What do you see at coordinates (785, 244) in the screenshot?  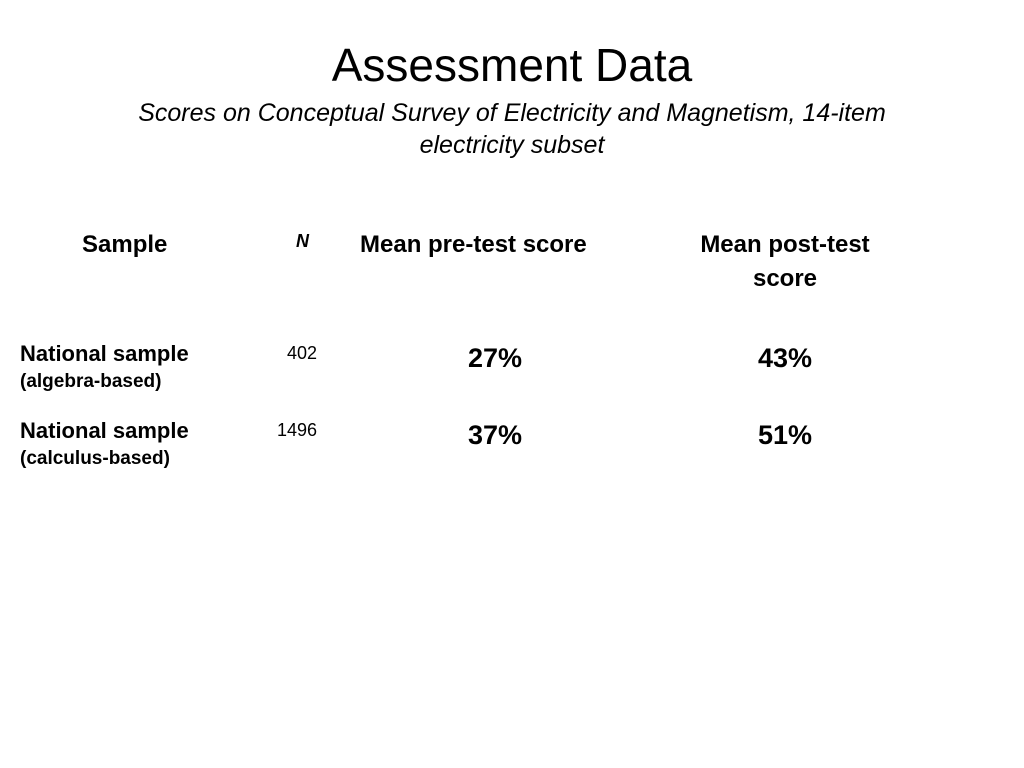 I see `header-post-line-1: Mean post-test` at bounding box center [785, 244].